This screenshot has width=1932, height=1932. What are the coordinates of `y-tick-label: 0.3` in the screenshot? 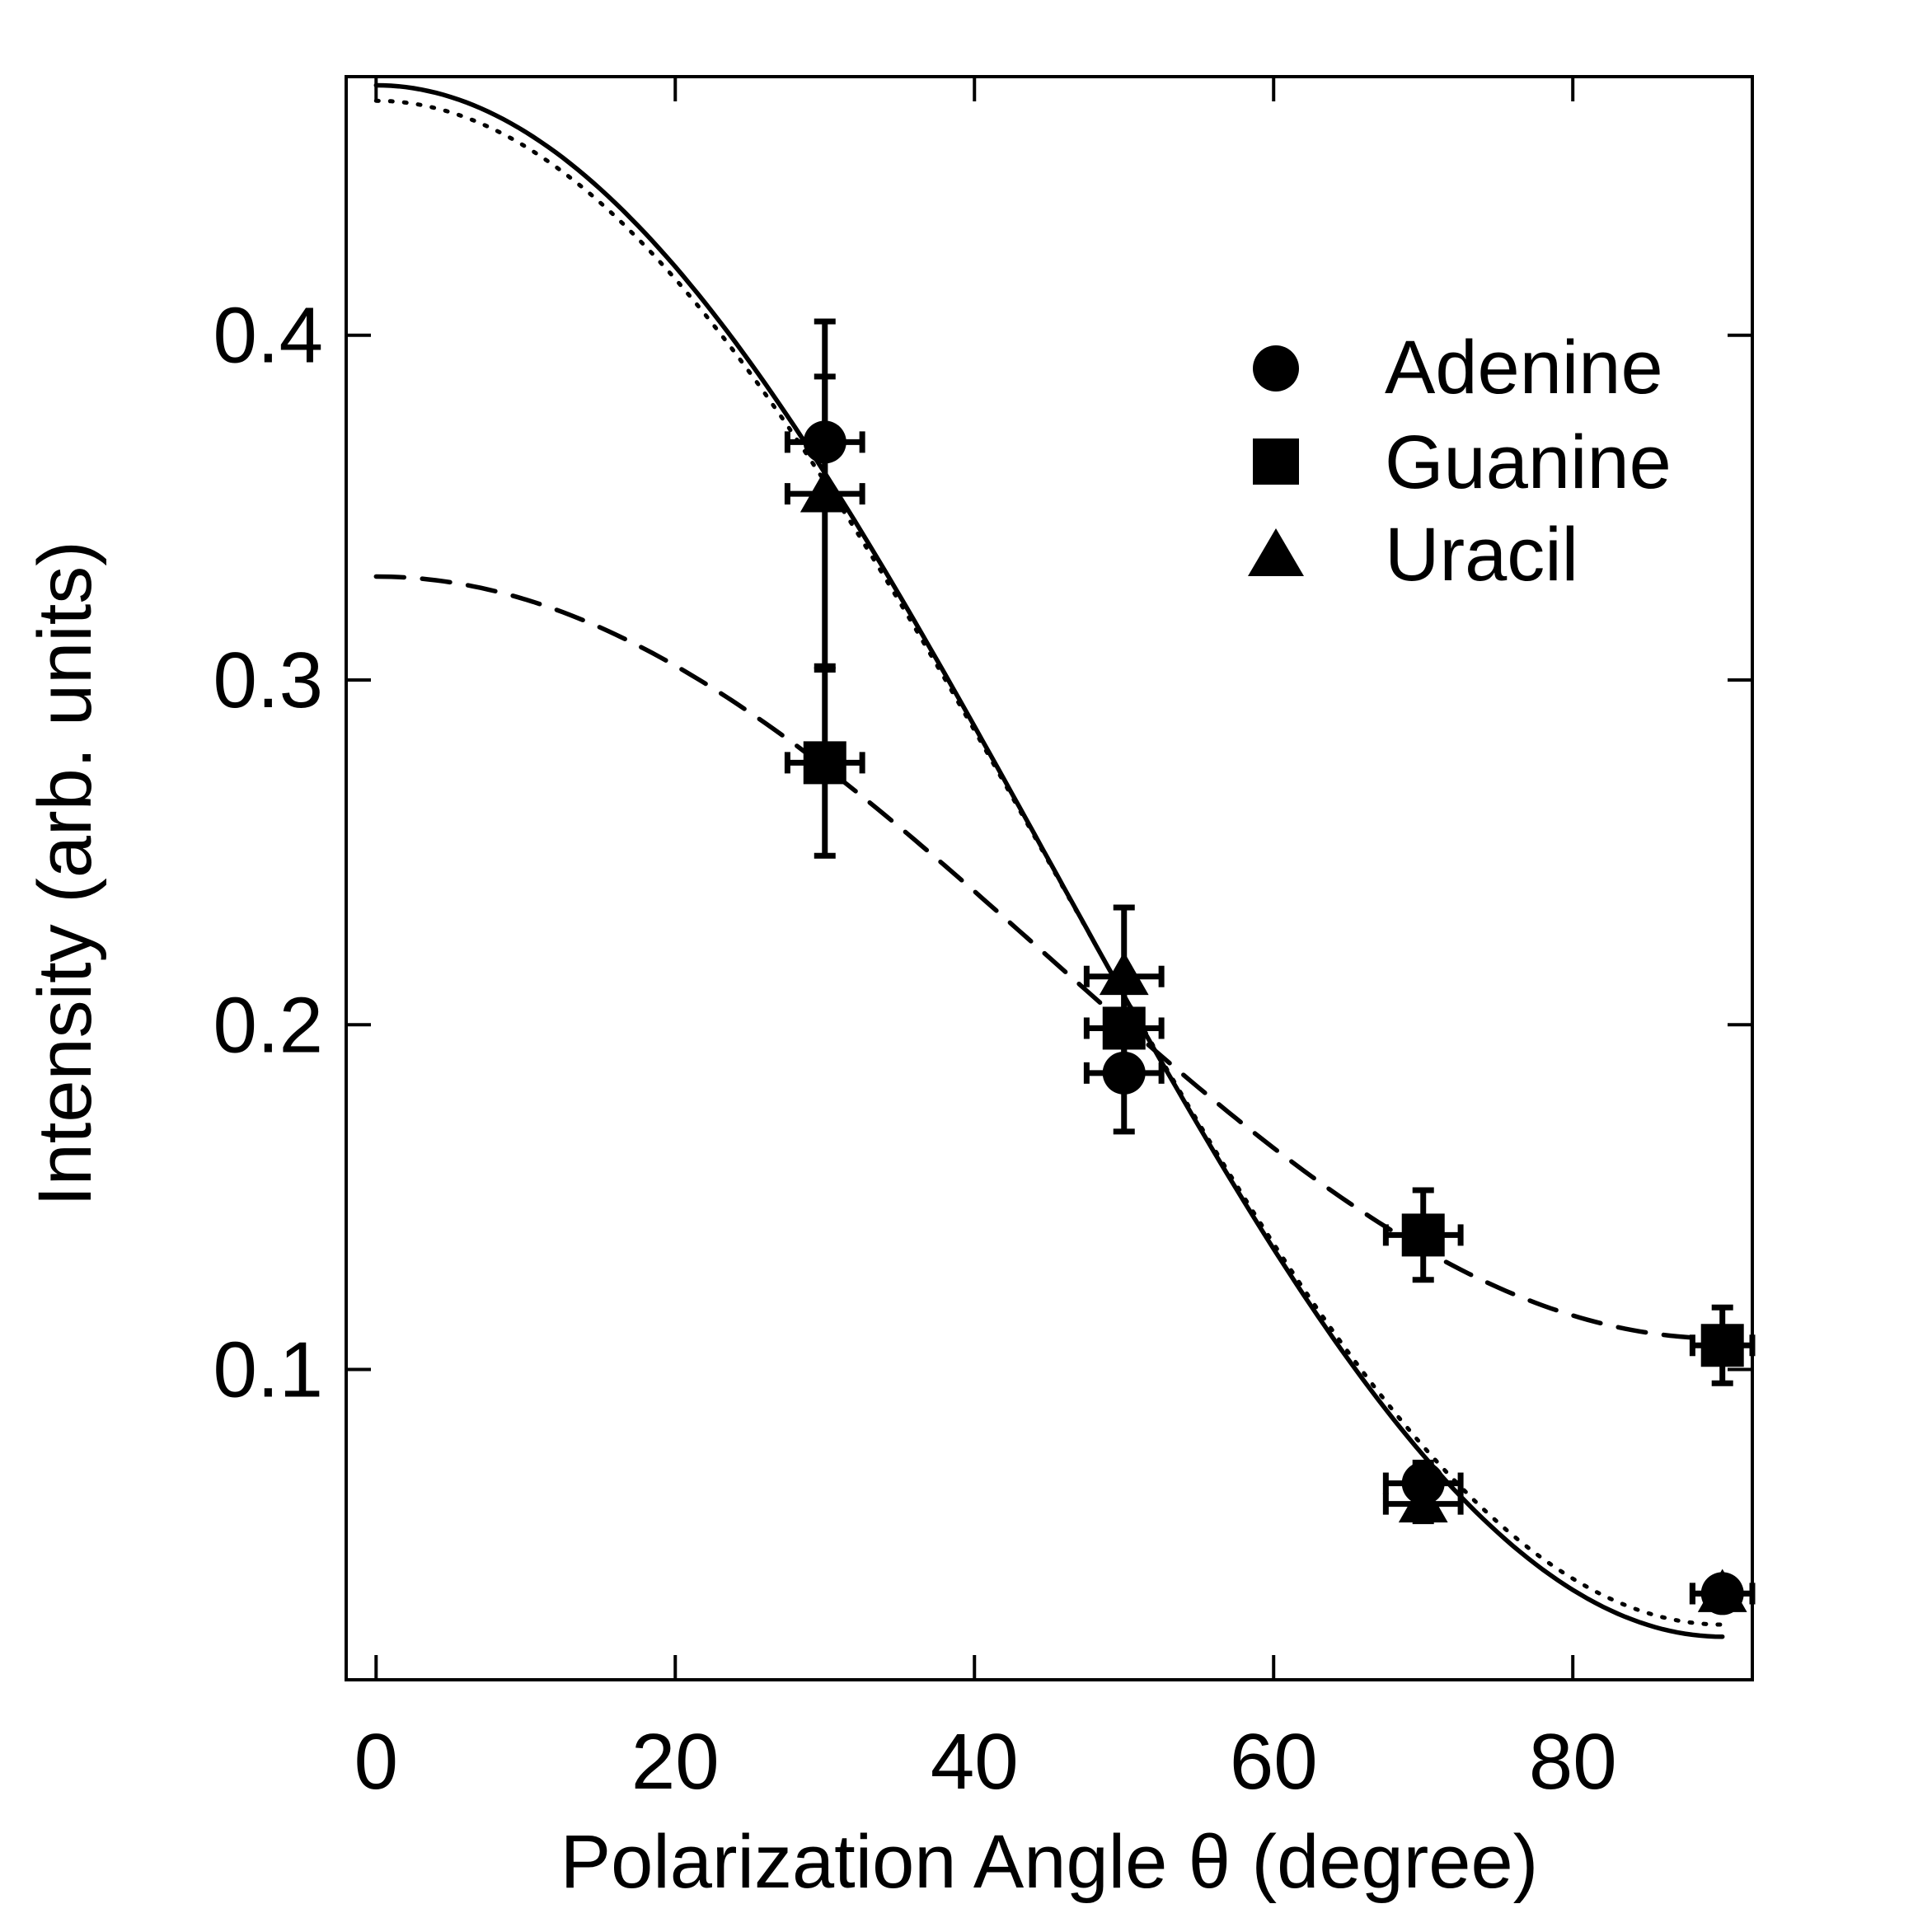 It's located at (268, 680).